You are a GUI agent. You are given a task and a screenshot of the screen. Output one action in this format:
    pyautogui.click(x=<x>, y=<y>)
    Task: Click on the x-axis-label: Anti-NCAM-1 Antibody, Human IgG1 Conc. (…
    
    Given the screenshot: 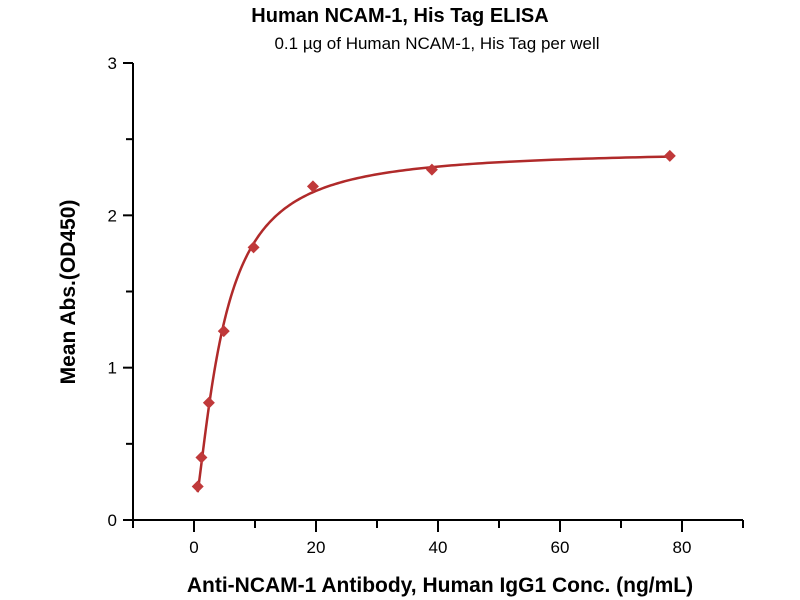 What is the action you would take?
    pyautogui.click(x=440, y=585)
    